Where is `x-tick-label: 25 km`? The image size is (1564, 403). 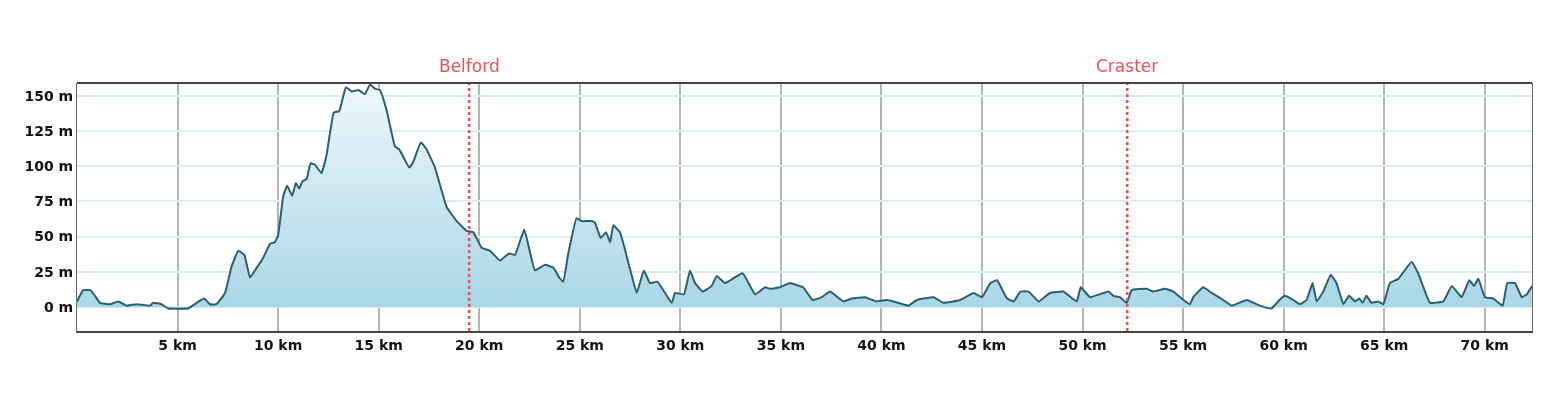
x-tick-label: 25 km is located at coordinates (579, 344).